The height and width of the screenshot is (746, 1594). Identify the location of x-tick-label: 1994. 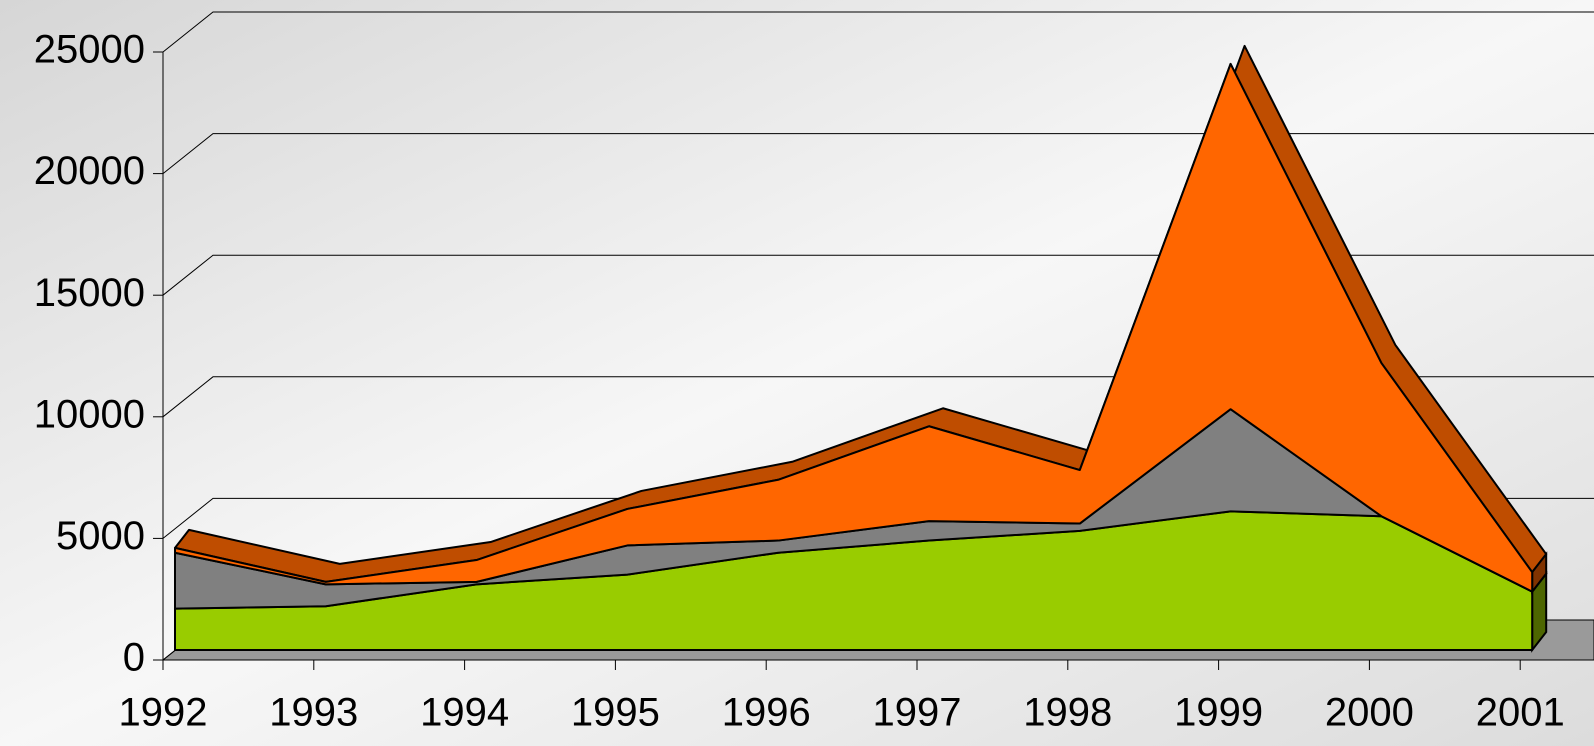
(464, 713).